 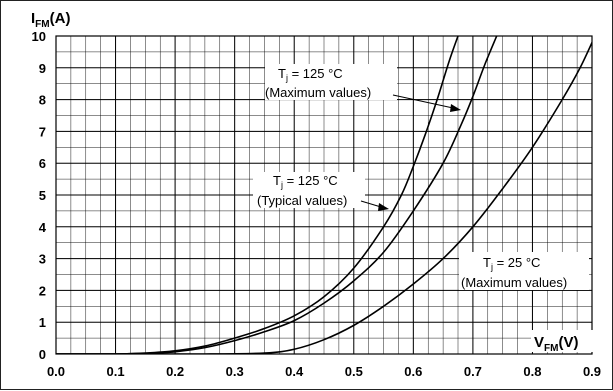 What do you see at coordinates (592, 371) in the screenshot?
I see `x-tick-label: 0.9` at bounding box center [592, 371].